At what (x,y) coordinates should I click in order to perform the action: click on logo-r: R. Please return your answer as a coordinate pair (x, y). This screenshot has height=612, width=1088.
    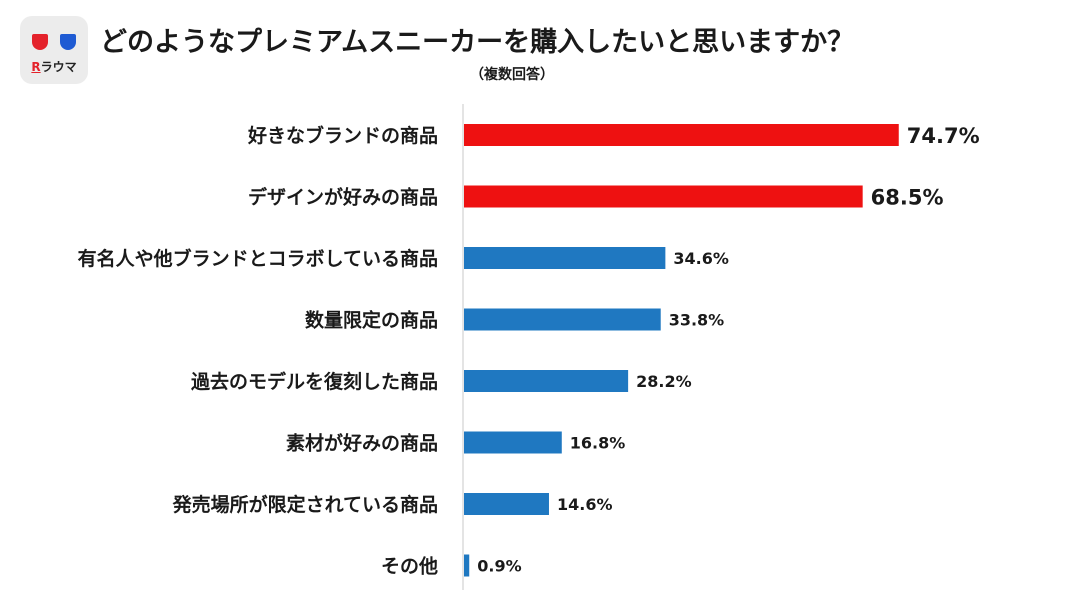
    Looking at the image, I should click on (36, 67).